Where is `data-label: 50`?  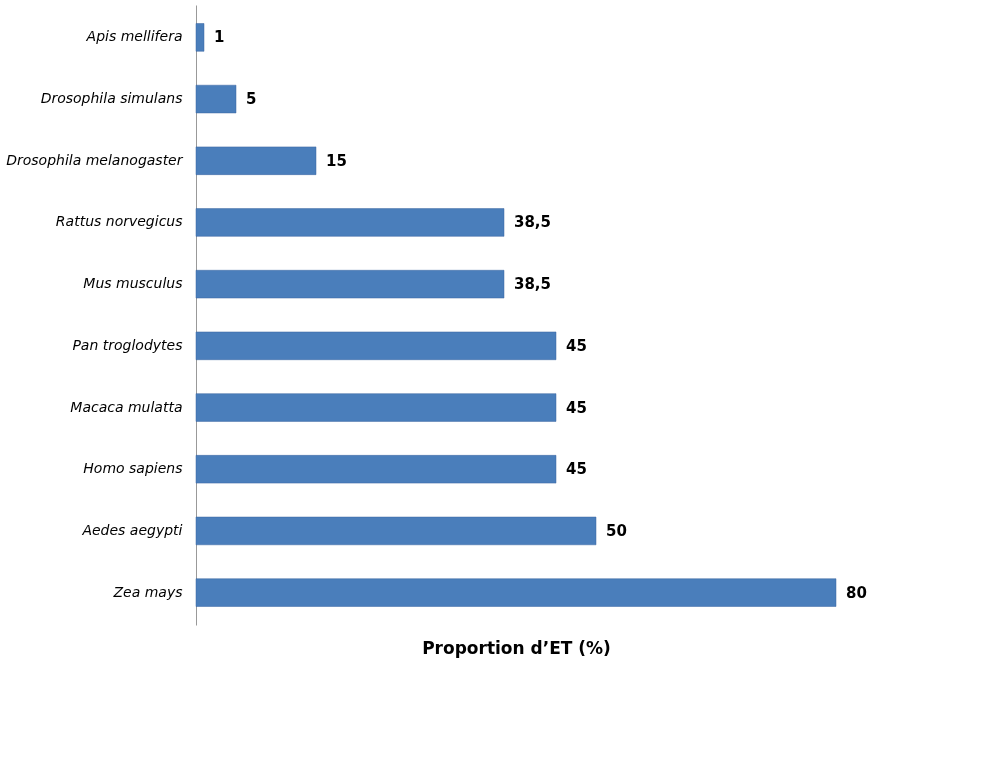 data-label: 50 is located at coordinates (616, 530).